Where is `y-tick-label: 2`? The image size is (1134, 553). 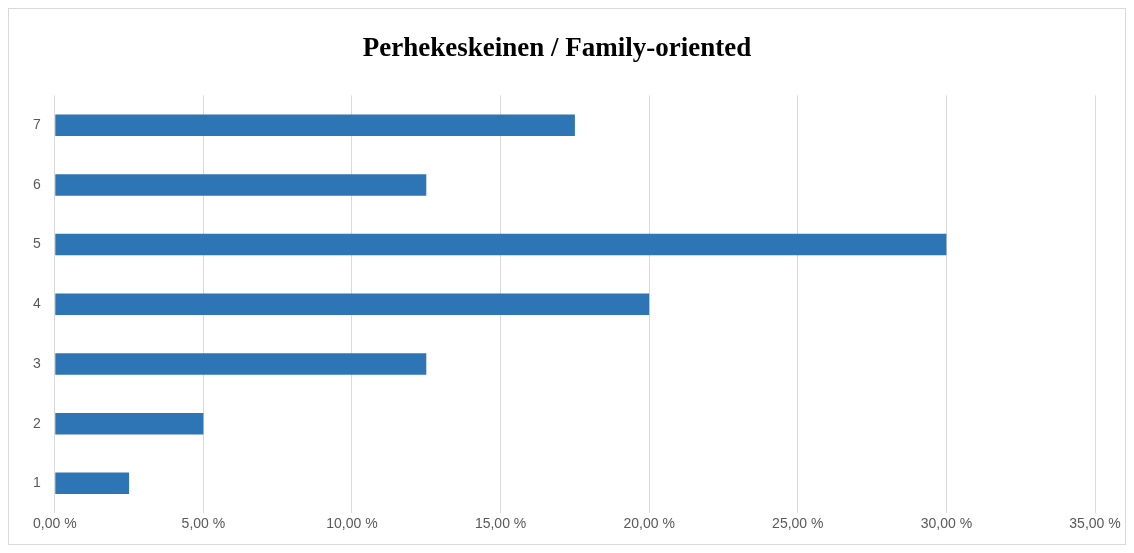
y-tick-label: 2 is located at coordinates (36, 422).